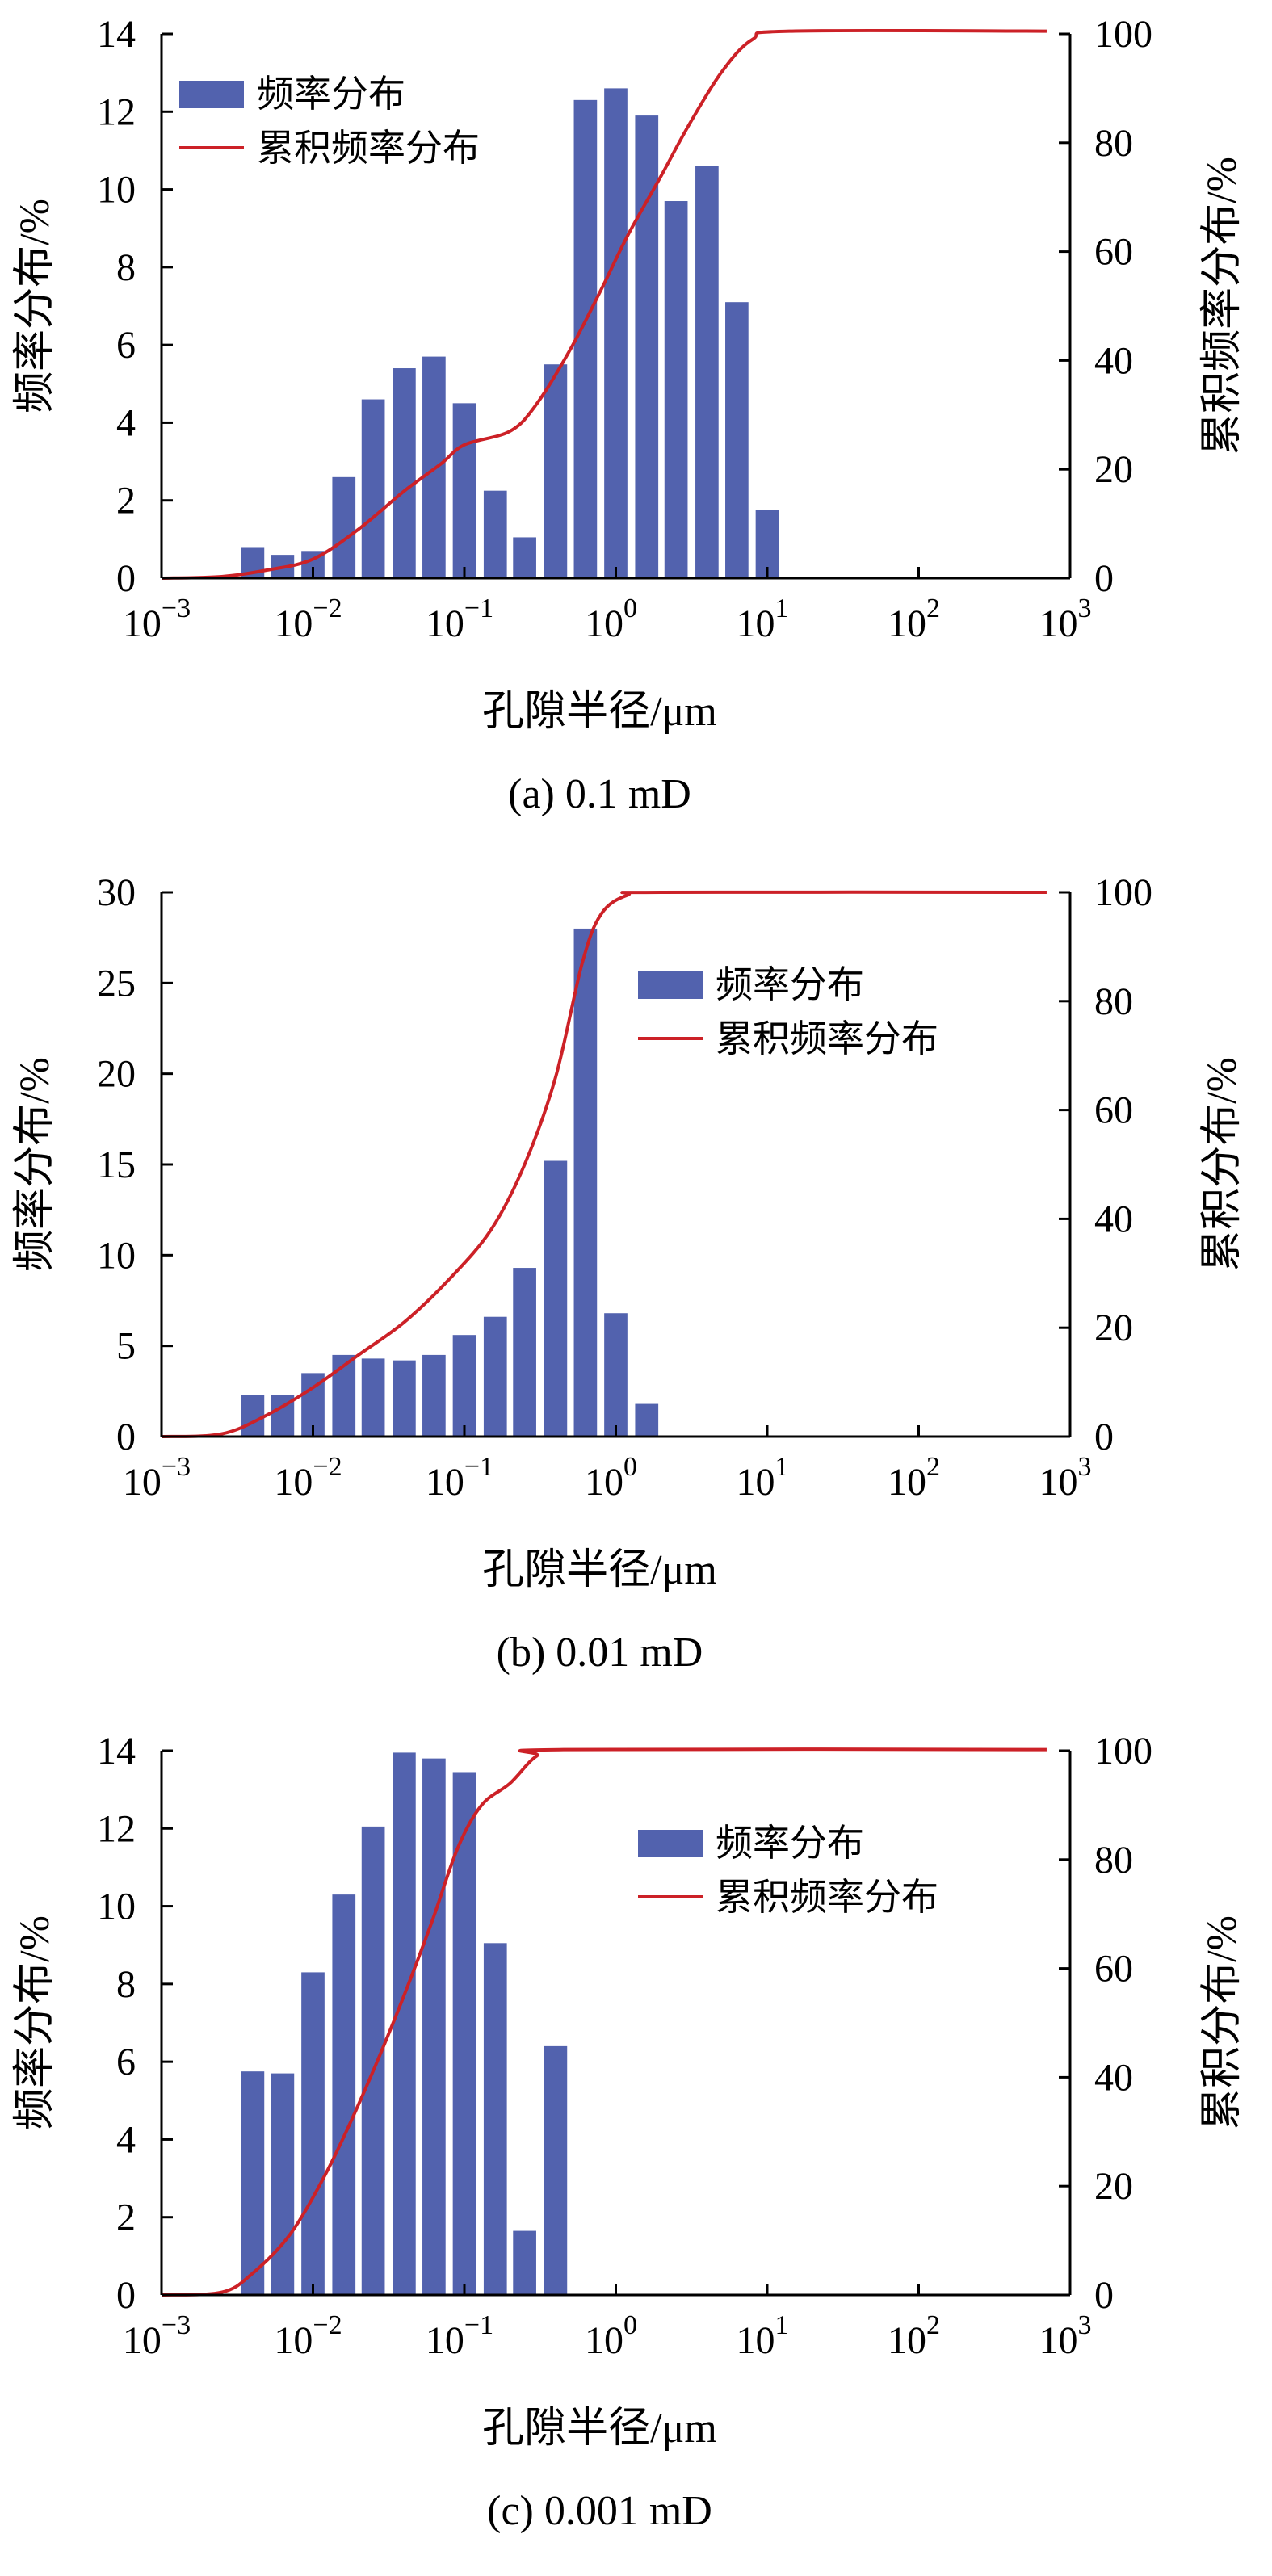  What do you see at coordinates (116, 892) in the screenshot?
I see `y-tick-label-left: 30` at bounding box center [116, 892].